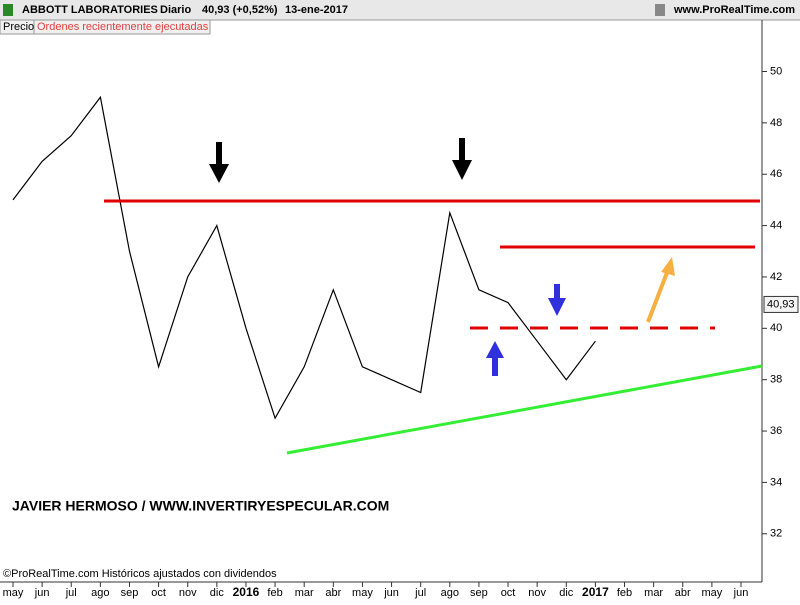 The width and height of the screenshot is (800, 605). Describe the element at coordinates (316, 10) in the screenshot. I see `header-date: 13-ene-2017` at that location.